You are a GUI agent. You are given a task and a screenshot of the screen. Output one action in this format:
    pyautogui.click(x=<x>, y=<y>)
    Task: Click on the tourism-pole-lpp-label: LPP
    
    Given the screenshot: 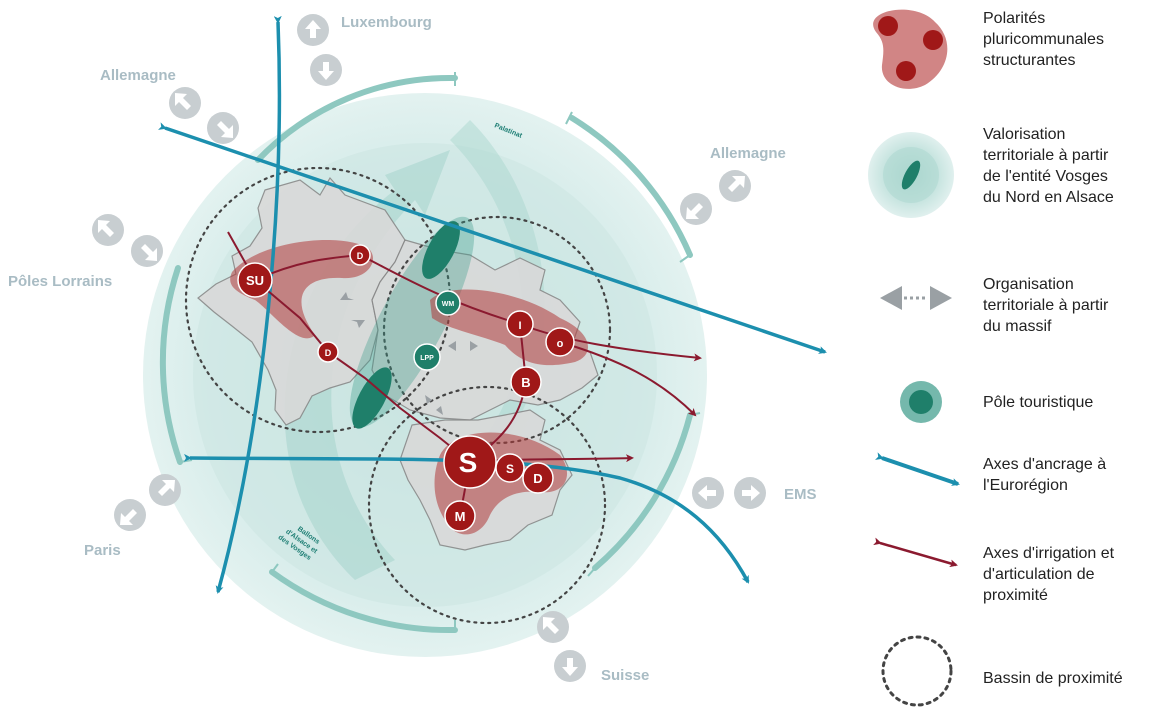 What is the action you would take?
    pyautogui.click(x=427, y=358)
    